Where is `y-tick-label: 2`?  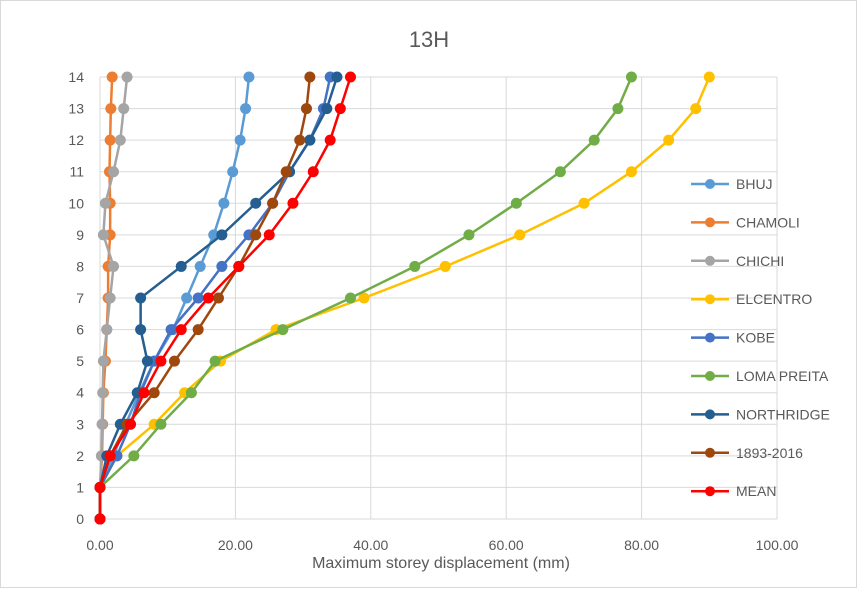 y-tick-label: 2 is located at coordinates (80, 456).